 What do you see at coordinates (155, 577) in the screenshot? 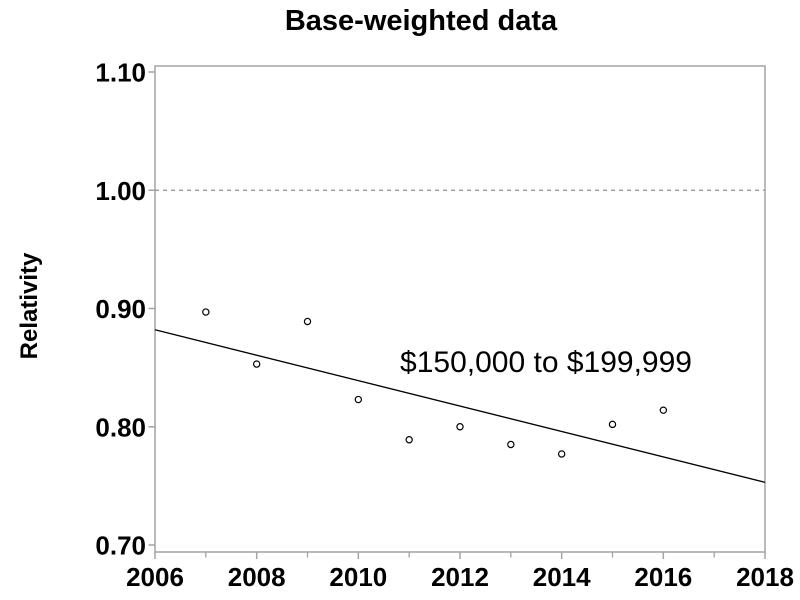
I see `x-tick-label: 2006` at bounding box center [155, 577].